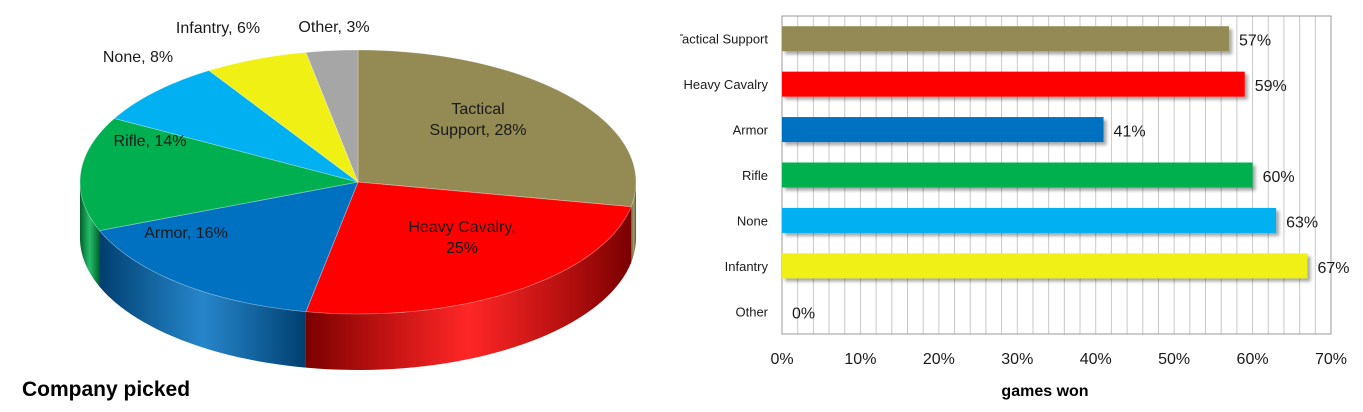 This screenshot has height=412, width=1363. I want to click on pie-slice-label-armor: Armor, 16%, so click(186, 233).